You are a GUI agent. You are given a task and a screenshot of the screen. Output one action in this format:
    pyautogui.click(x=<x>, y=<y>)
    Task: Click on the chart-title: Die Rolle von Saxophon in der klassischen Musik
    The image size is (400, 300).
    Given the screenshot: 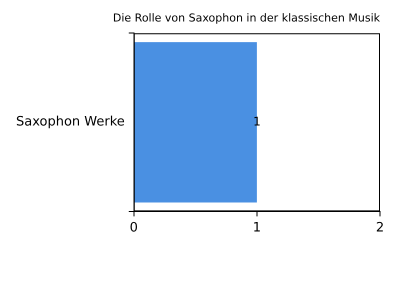 What is the action you would take?
    pyautogui.click(x=246, y=17)
    